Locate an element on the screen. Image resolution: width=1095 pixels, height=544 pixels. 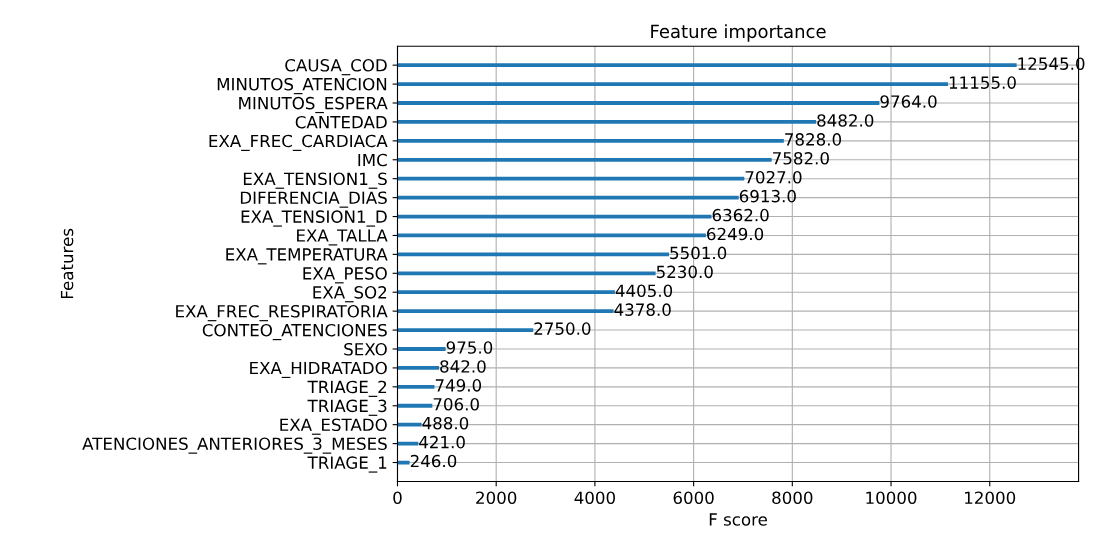
y-tick-label: EXA_PESO is located at coordinates (345, 275).